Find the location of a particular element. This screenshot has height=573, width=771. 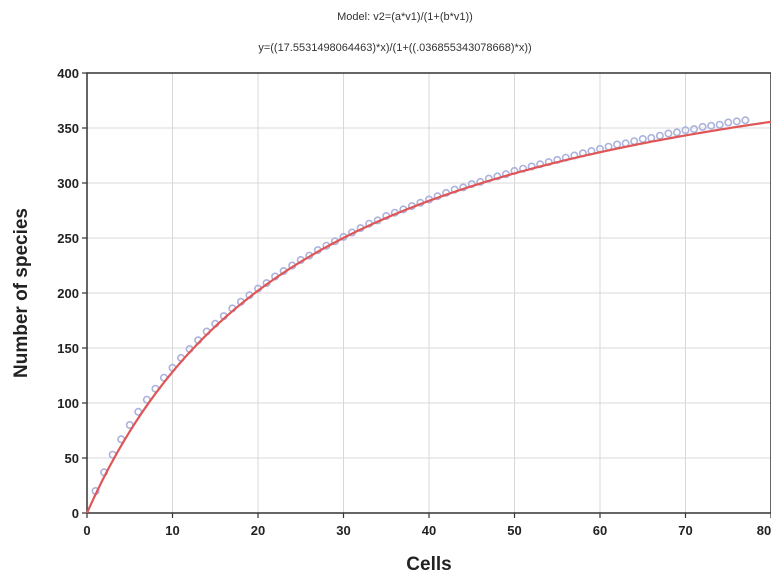

y-tick-label: 300 is located at coordinates (68, 183).